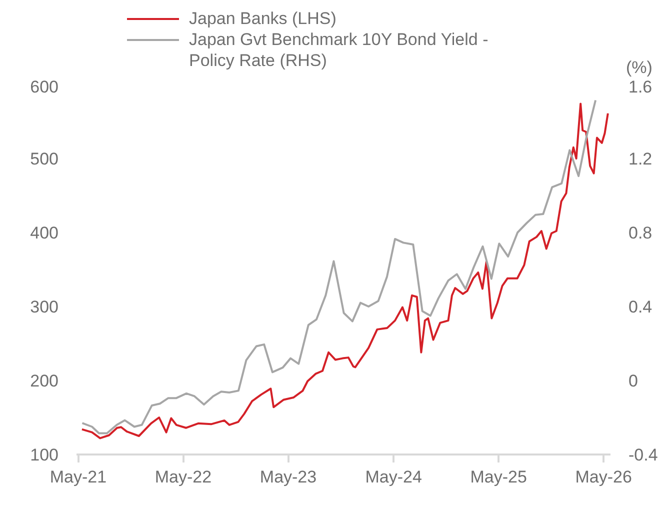 The height and width of the screenshot is (507, 660). I want to click on x-tick-label: May-23, so click(288, 477).